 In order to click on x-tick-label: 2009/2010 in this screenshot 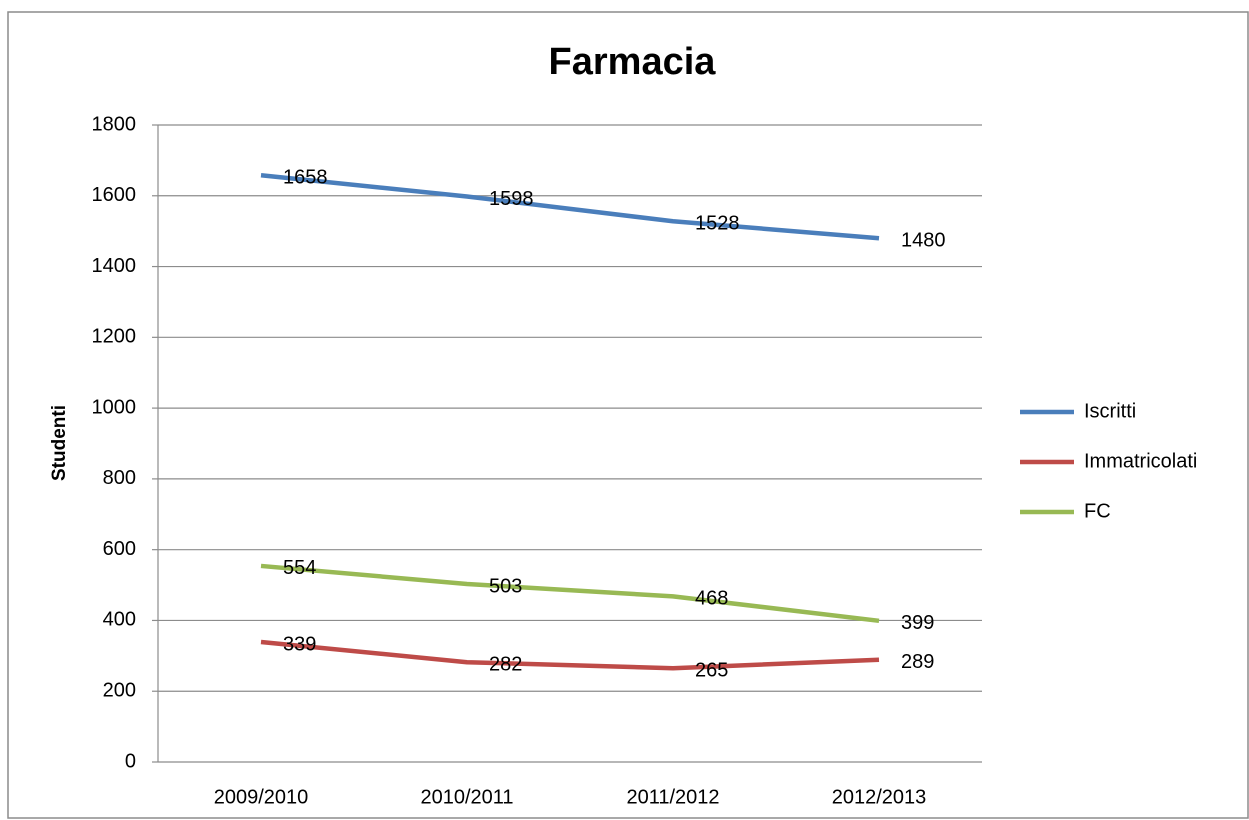, I will do `click(261, 797)`.